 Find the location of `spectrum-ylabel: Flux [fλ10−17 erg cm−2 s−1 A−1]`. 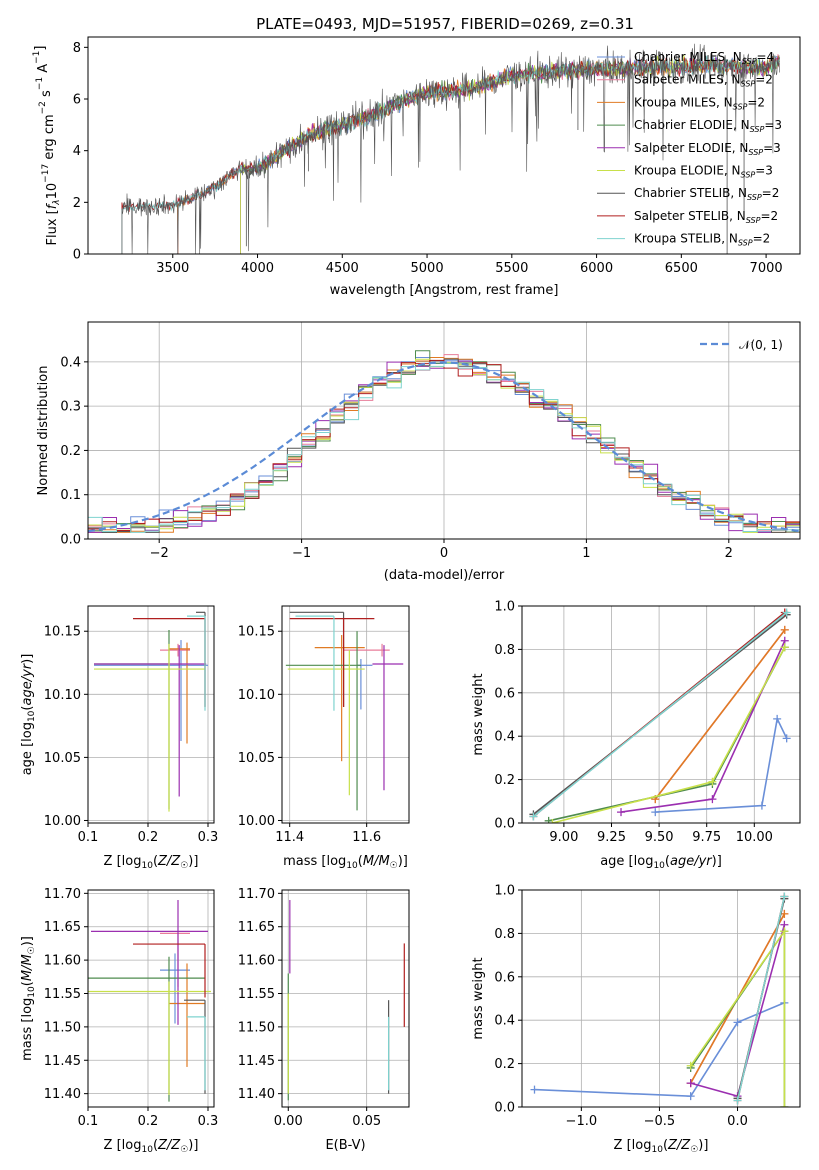

spectrum-ylabel: Flux [fλ10−17 erg cm−2 s−1 A−1] is located at coordinates (47, 146).